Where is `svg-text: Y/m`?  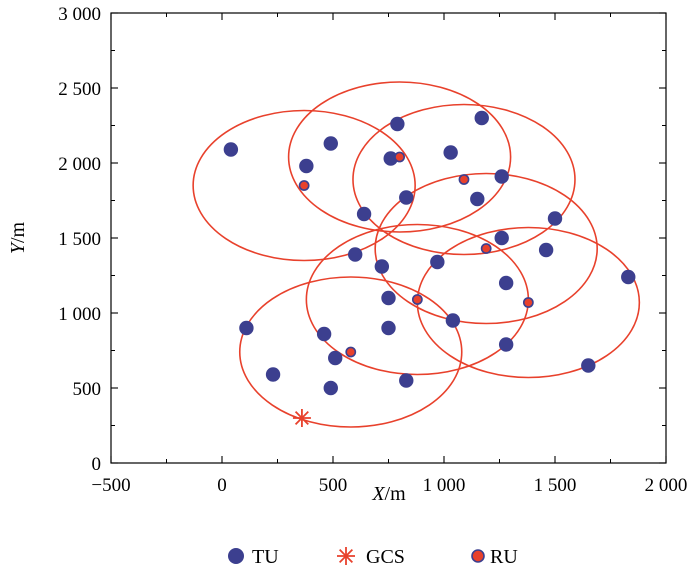
svg-text: Y/m is located at coordinates (18, 237).